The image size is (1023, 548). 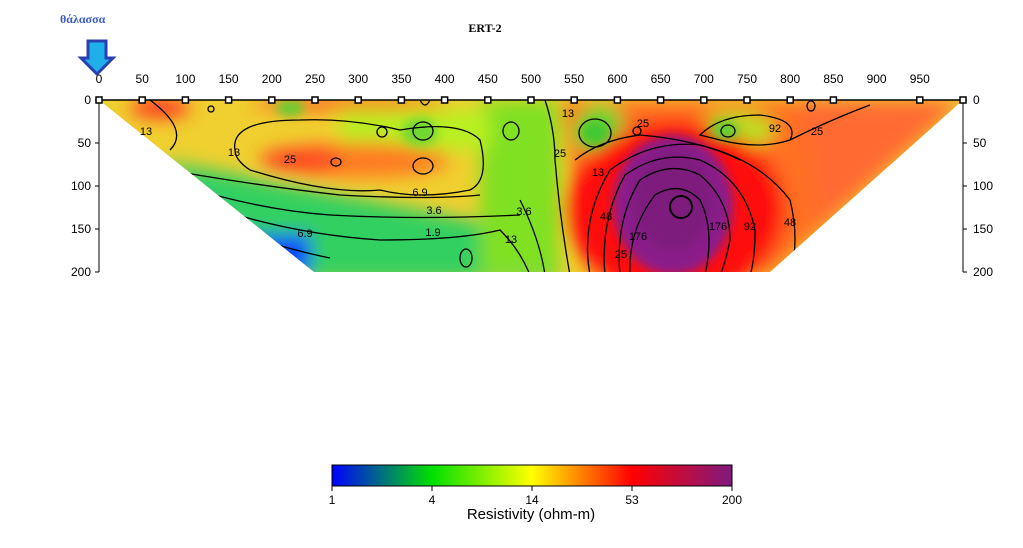 I want to click on down-arrow-icon, so click(x=97, y=58).